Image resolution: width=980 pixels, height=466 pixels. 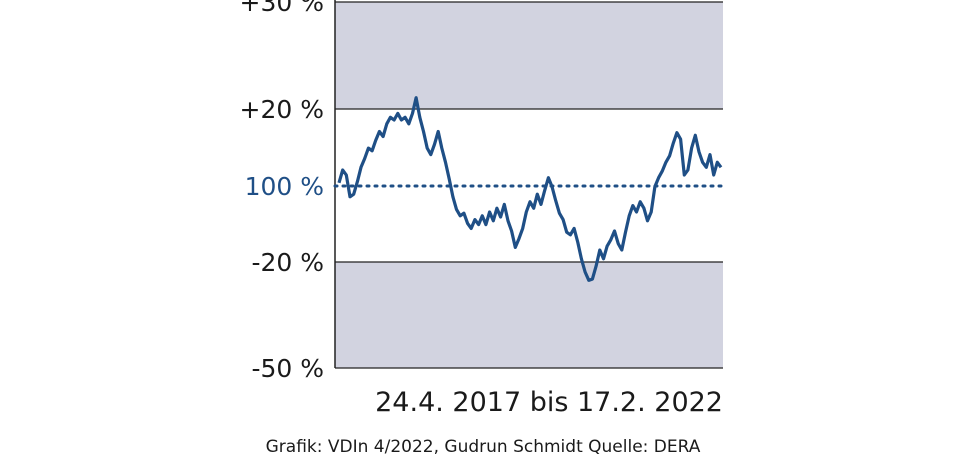 I want to click on y-tick-label-2: 100 %, so click(x=284, y=186).